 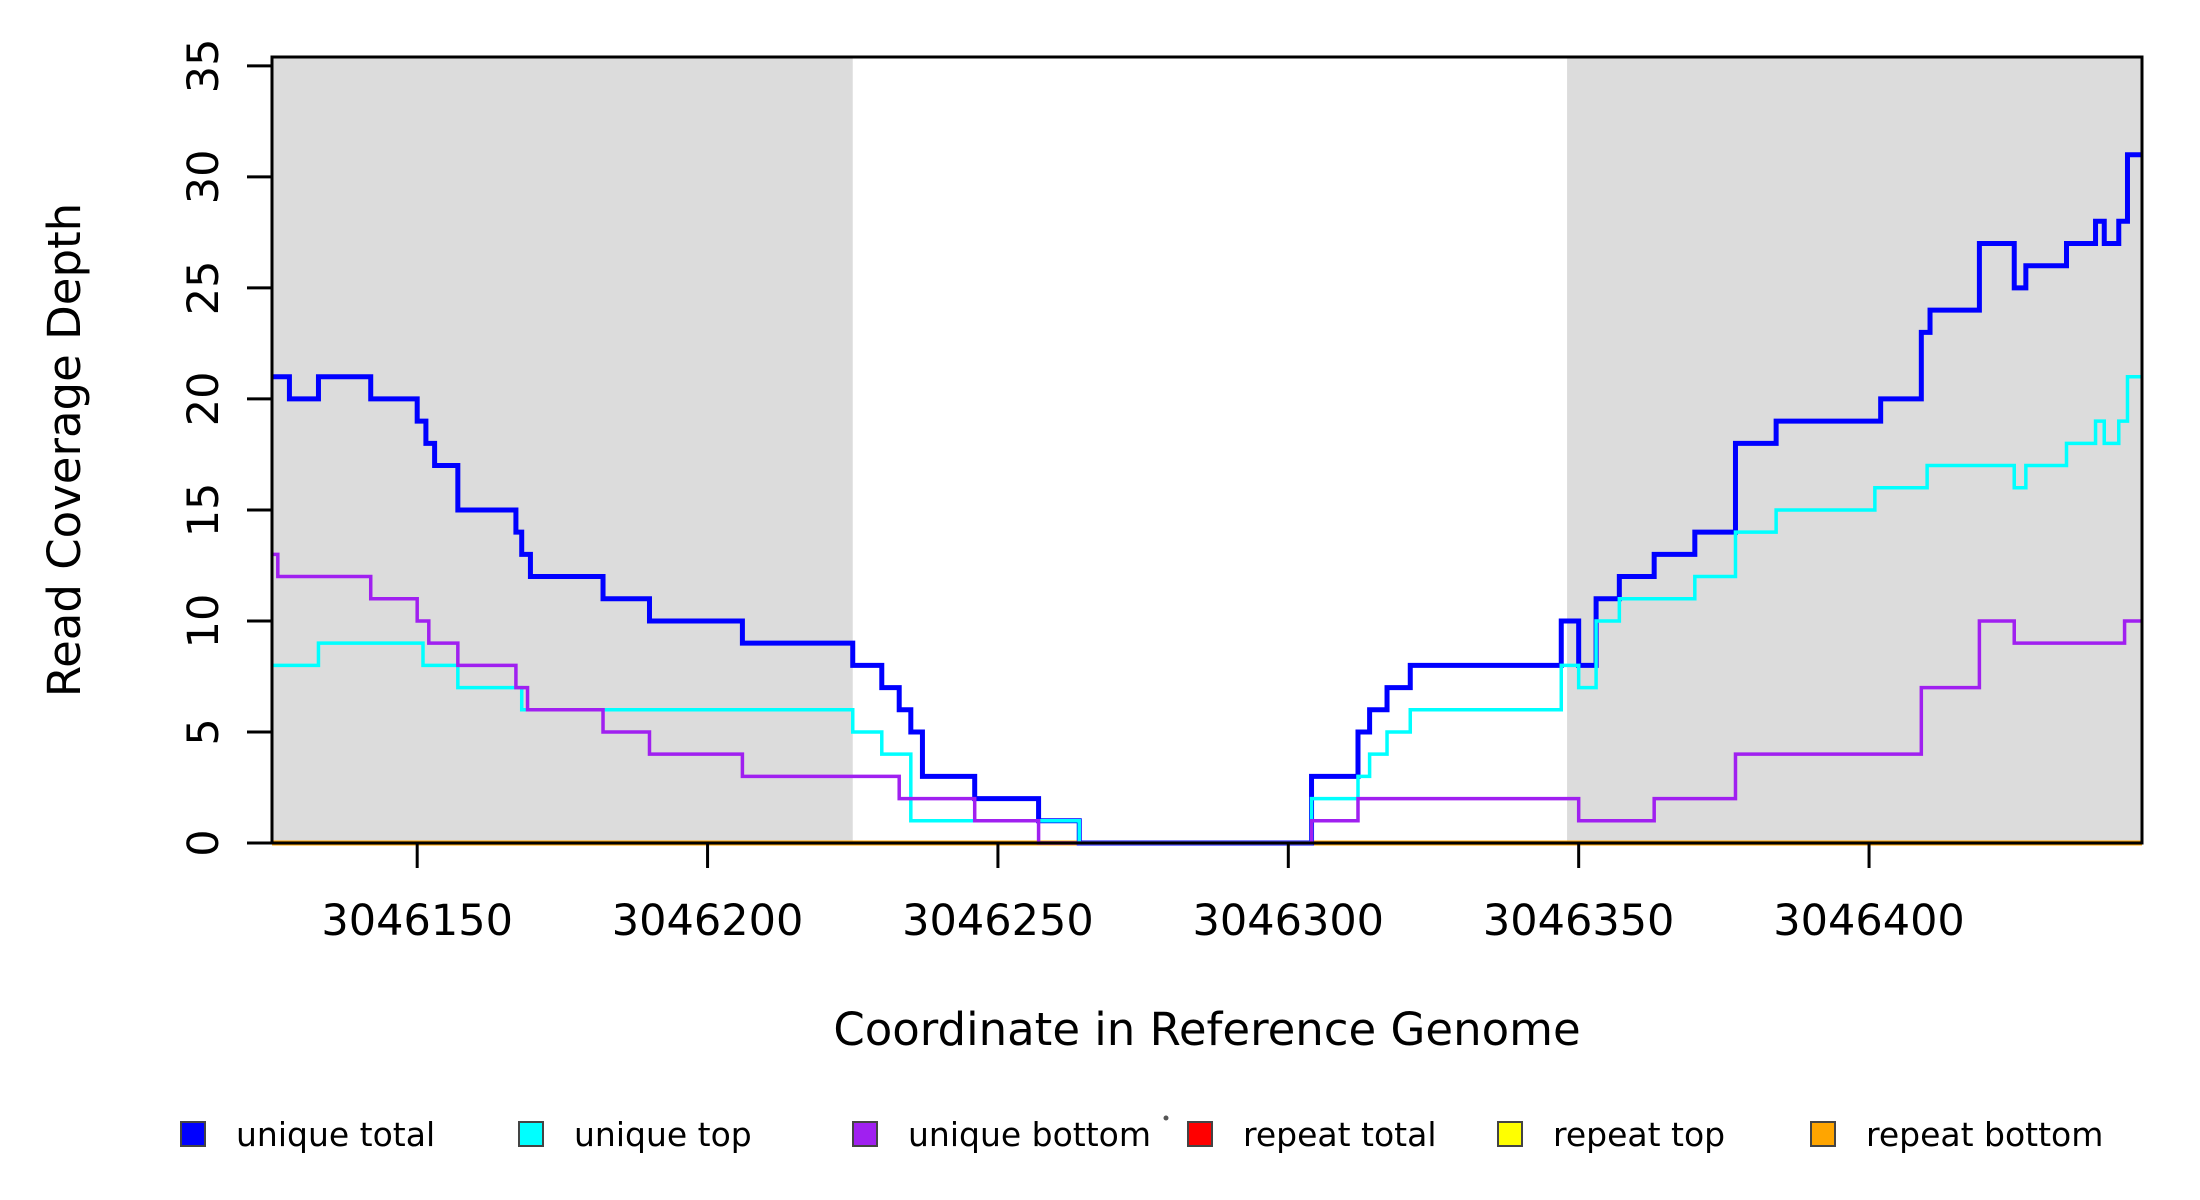 What do you see at coordinates (708, 921) in the screenshot?
I see `x-tick-label: 3046200` at bounding box center [708, 921].